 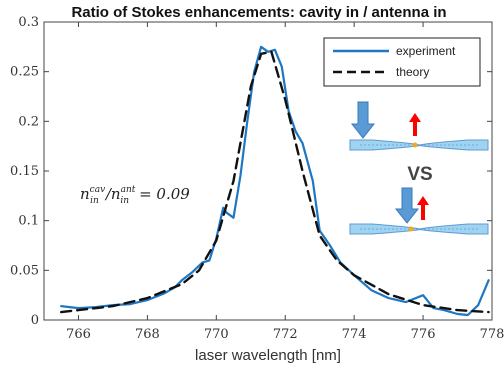 What do you see at coordinates (216, 334) in the screenshot?
I see `x-tick-label: 770` at bounding box center [216, 334].